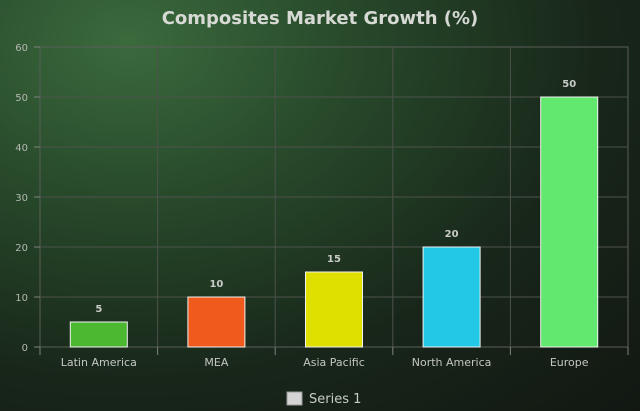  Describe the element at coordinates (335, 399) in the screenshot. I see `legend-label: Series 1` at that location.